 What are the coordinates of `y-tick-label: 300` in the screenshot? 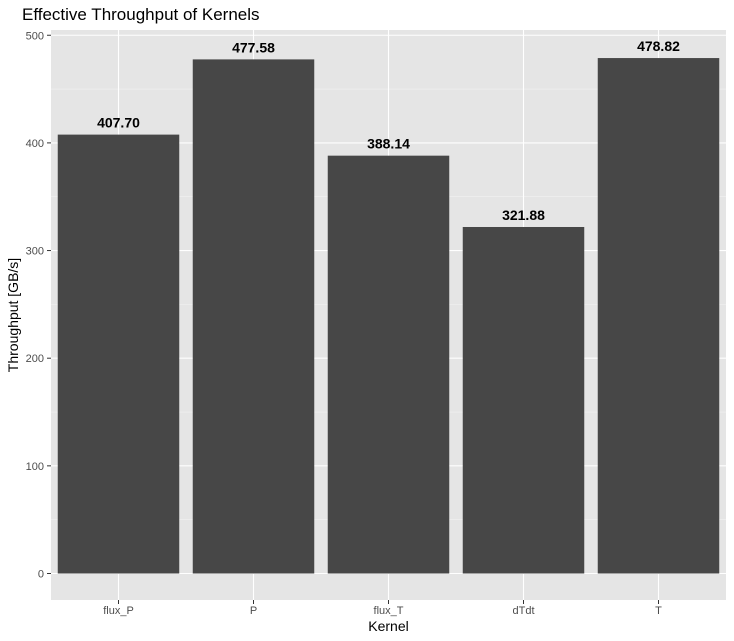 It's located at (35, 252).